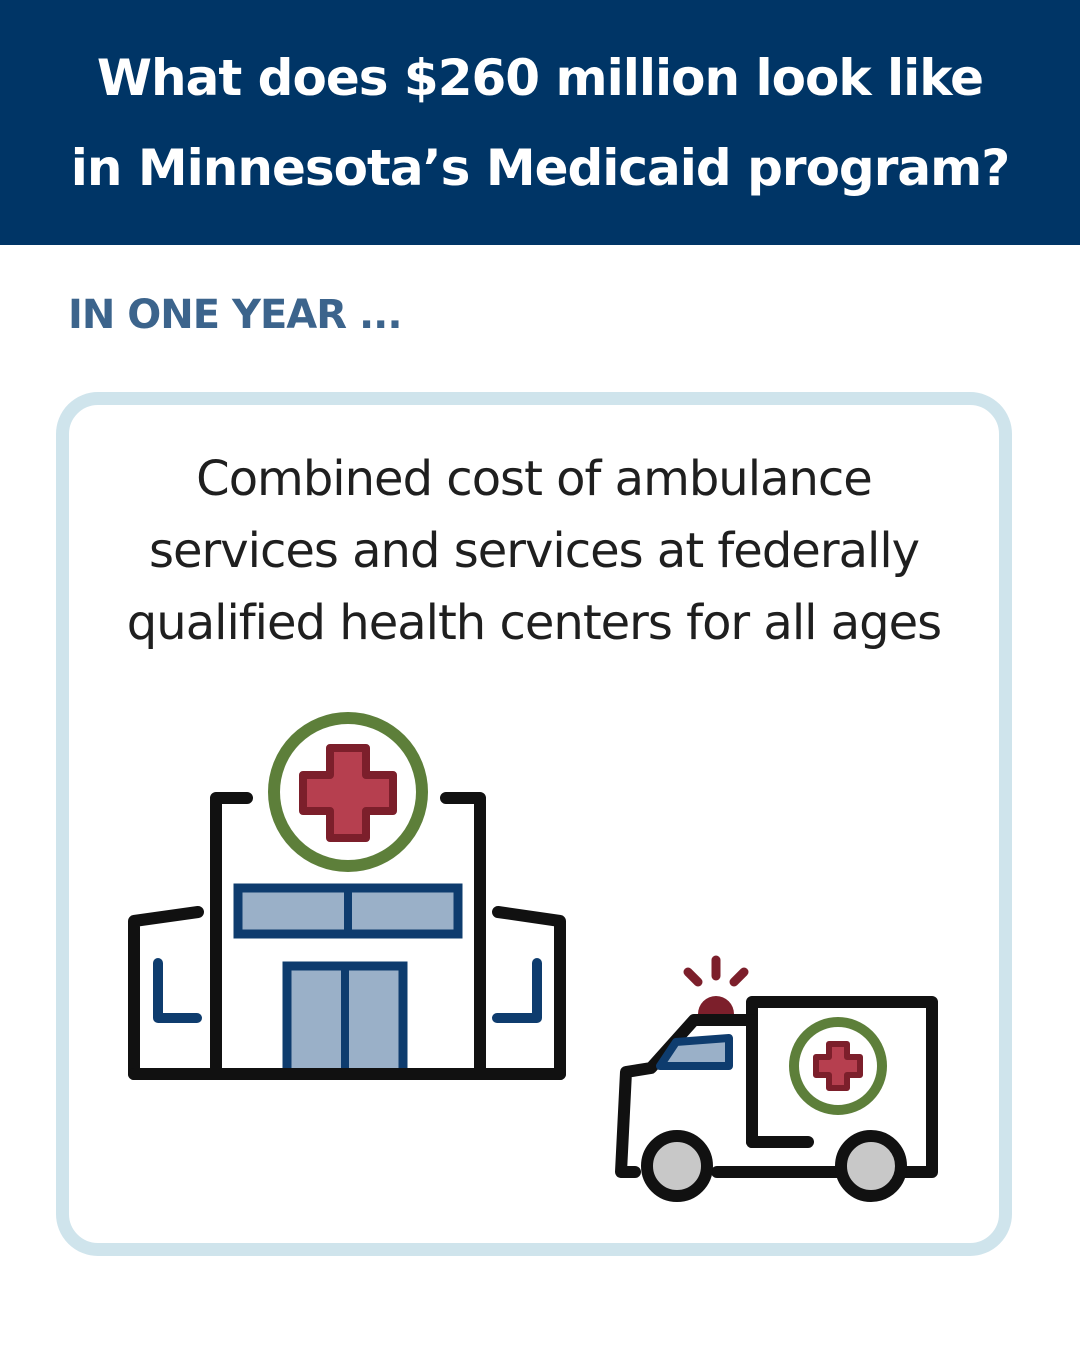 Image resolution: width=1080 pixels, height=1350 pixels. I want to click on card-line-1: Combined cost of ambulance, so click(534, 479).